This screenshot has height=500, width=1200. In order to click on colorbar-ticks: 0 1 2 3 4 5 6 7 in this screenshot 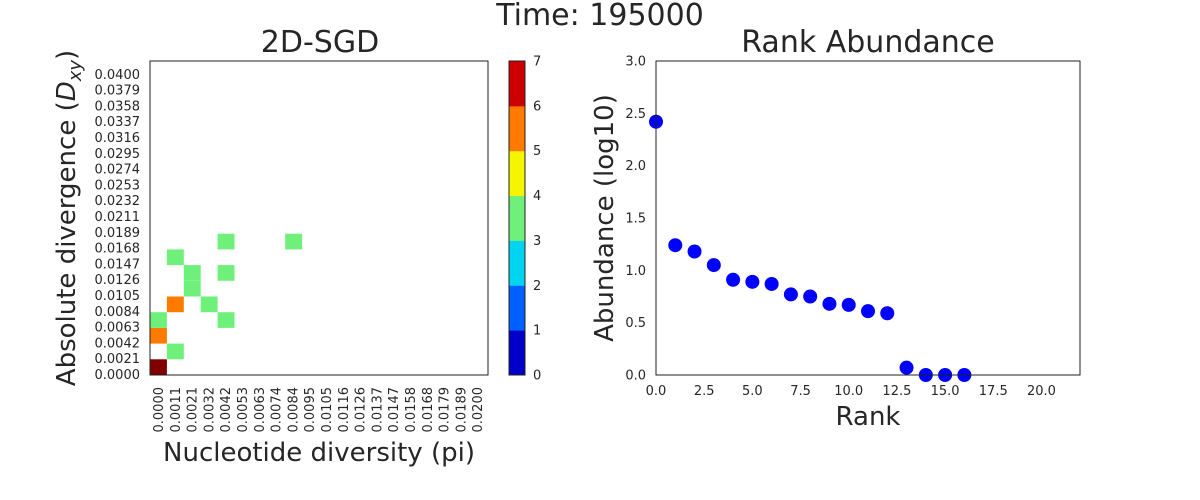, I will do `click(537, 219)`.